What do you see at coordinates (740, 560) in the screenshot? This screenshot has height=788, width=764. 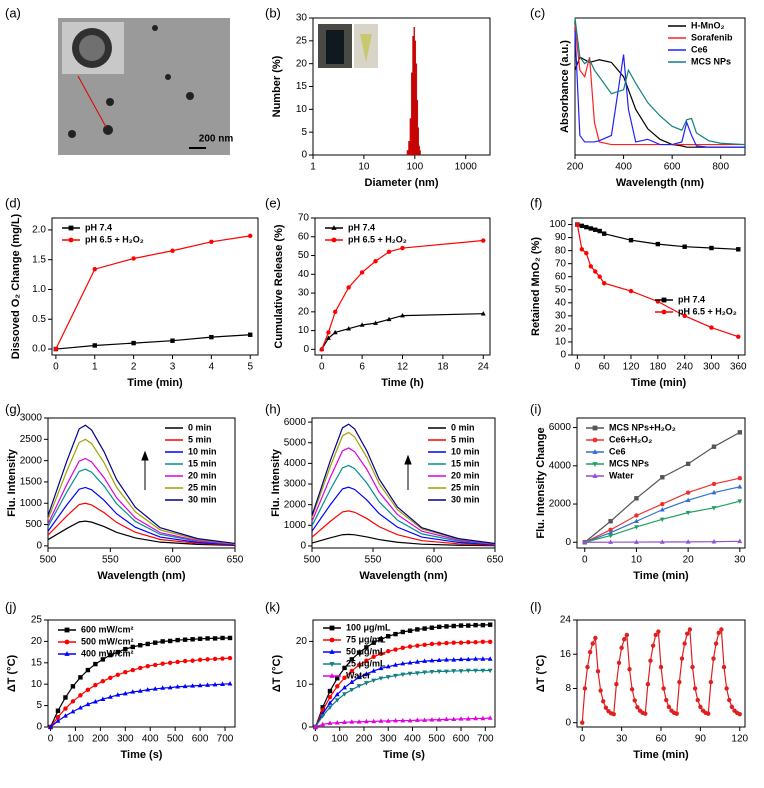 I see `x-tick-label: 30` at bounding box center [740, 560].